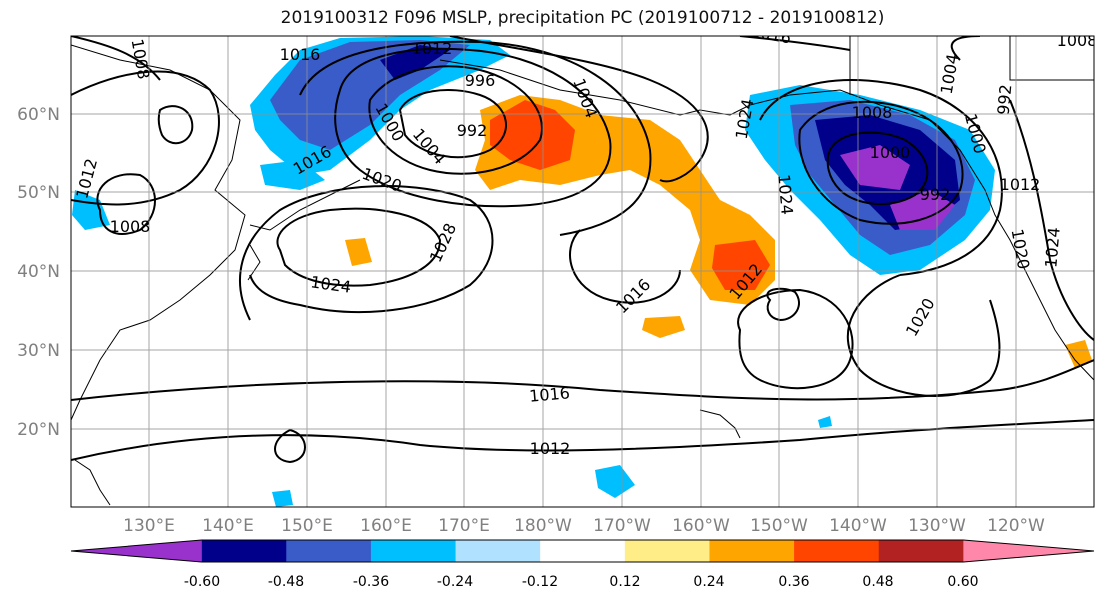 The height and width of the screenshot is (601, 1105). Describe the element at coordinates (480, 80) in the screenshot. I see `isobar-label: 996` at that location.